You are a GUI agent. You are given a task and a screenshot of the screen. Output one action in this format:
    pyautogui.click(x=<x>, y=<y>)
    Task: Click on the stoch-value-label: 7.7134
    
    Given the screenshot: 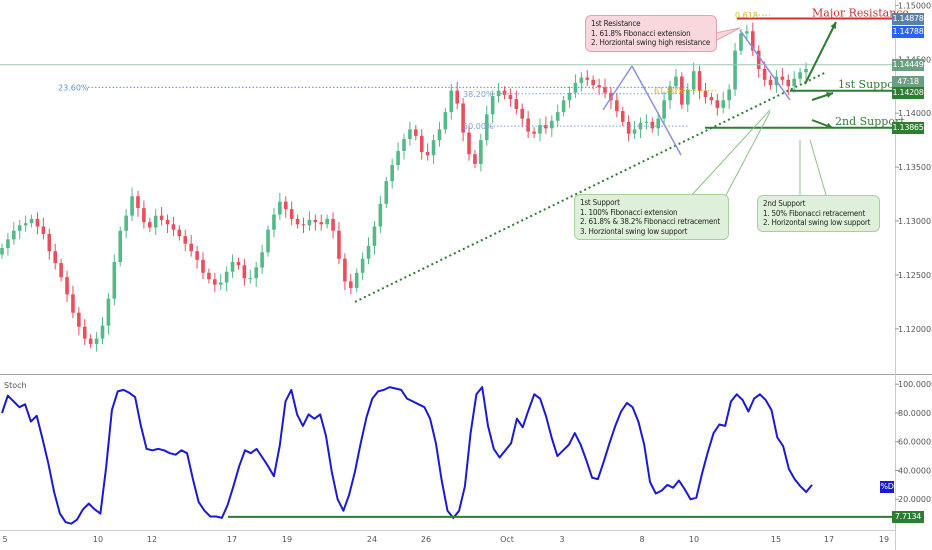 What is the action you would take?
    pyautogui.click(x=908, y=516)
    